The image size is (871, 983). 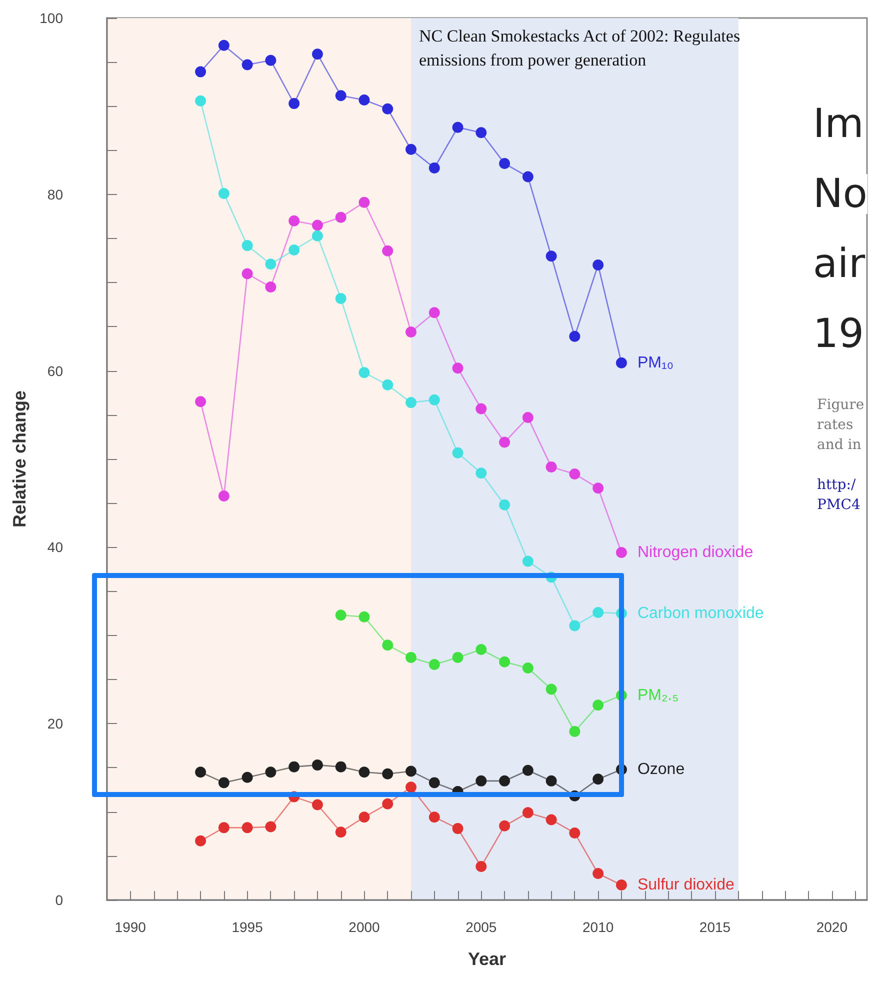 I want to click on band-label: NC Clean Smokestacks Act of 2002: Regulates emissions from power generation, so click(x=581, y=48).